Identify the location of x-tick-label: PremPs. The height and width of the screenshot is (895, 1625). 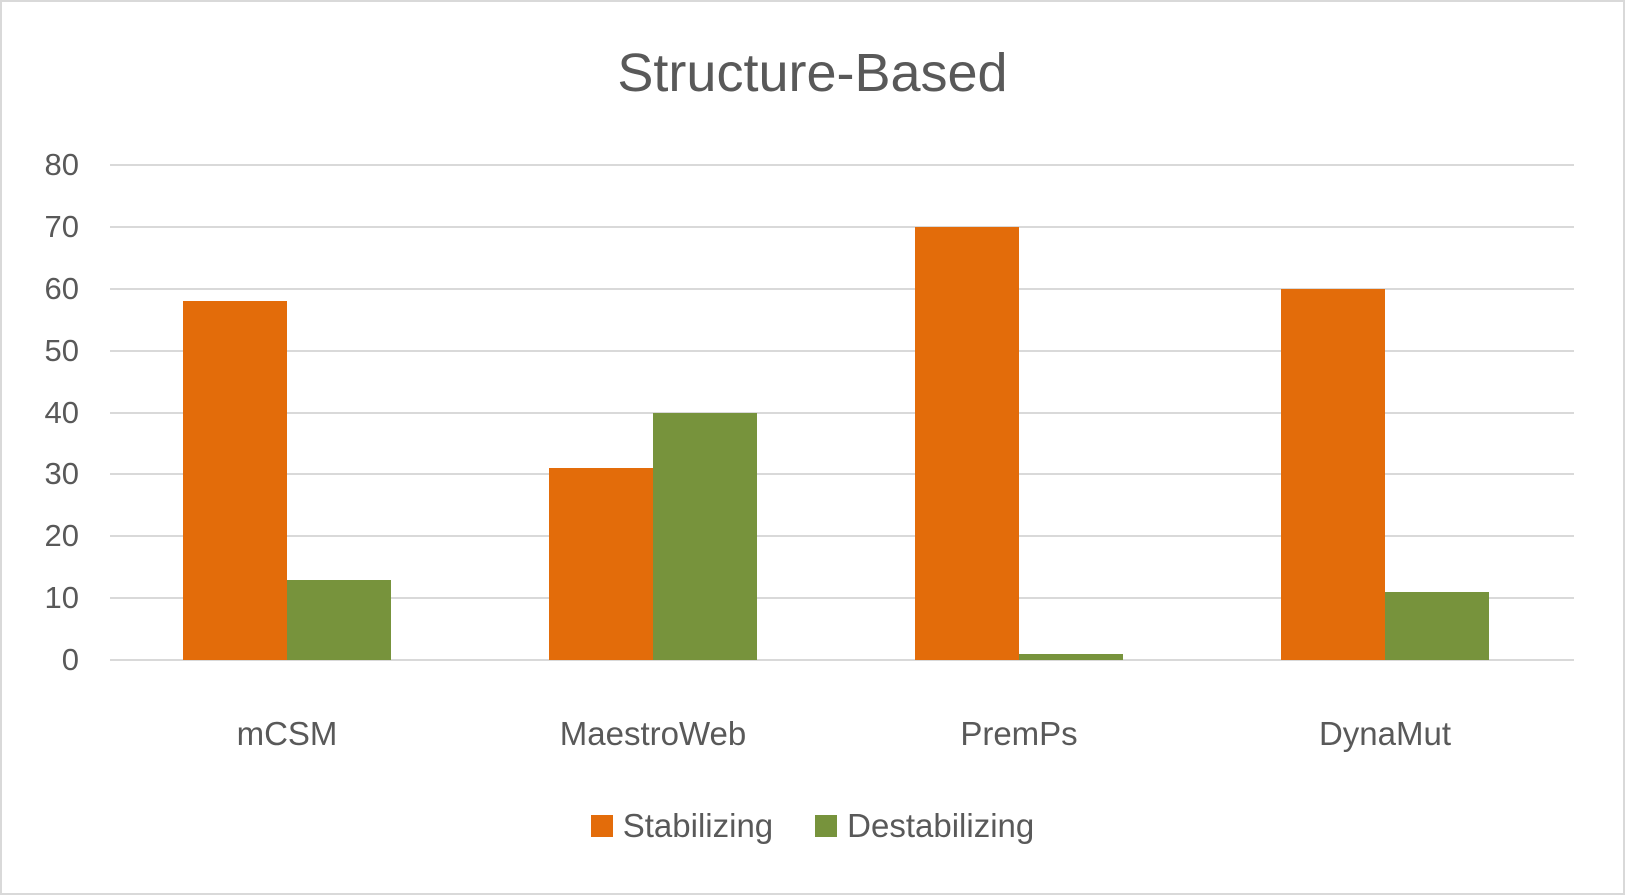
(1019, 733).